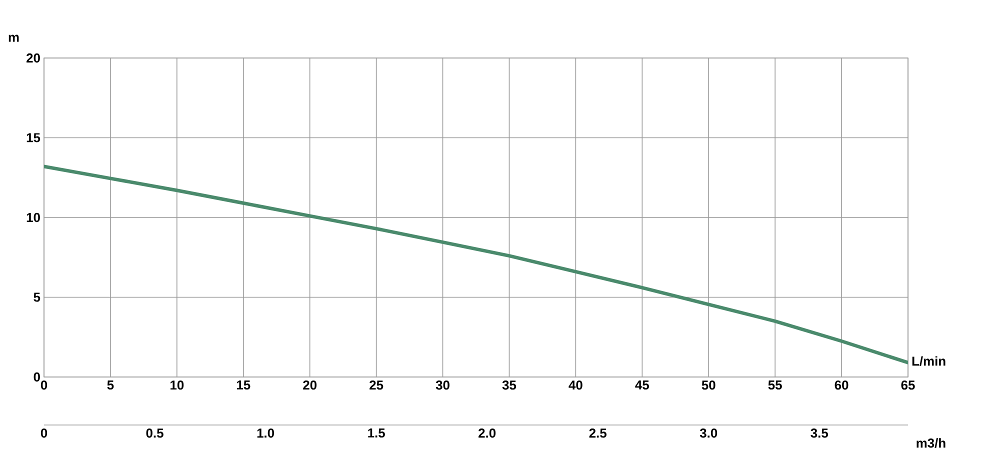 This screenshot has height=458, width=986. What do you see at coordinates (597, 433) in the screenshot?
I see `x2-tick-label: 2.5` at bounding box center [597, 433].